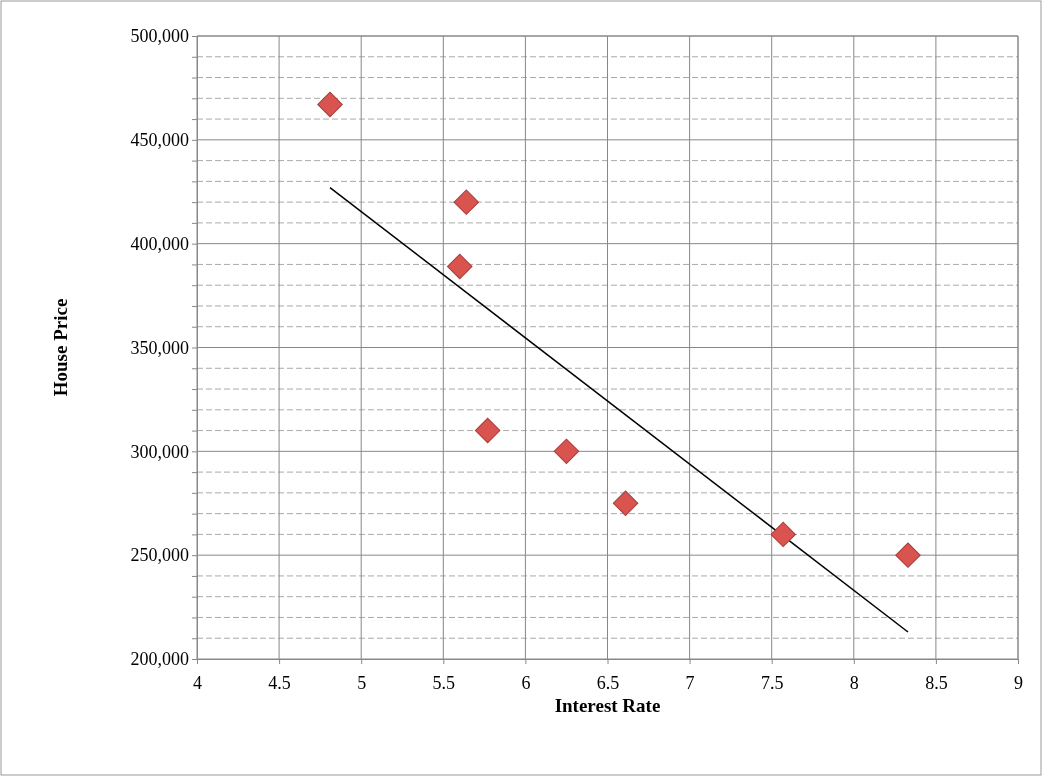 The height and width of the screenshot is (776, 1042). I want to click on x-tick-label: 5.5, so click(444, 682).